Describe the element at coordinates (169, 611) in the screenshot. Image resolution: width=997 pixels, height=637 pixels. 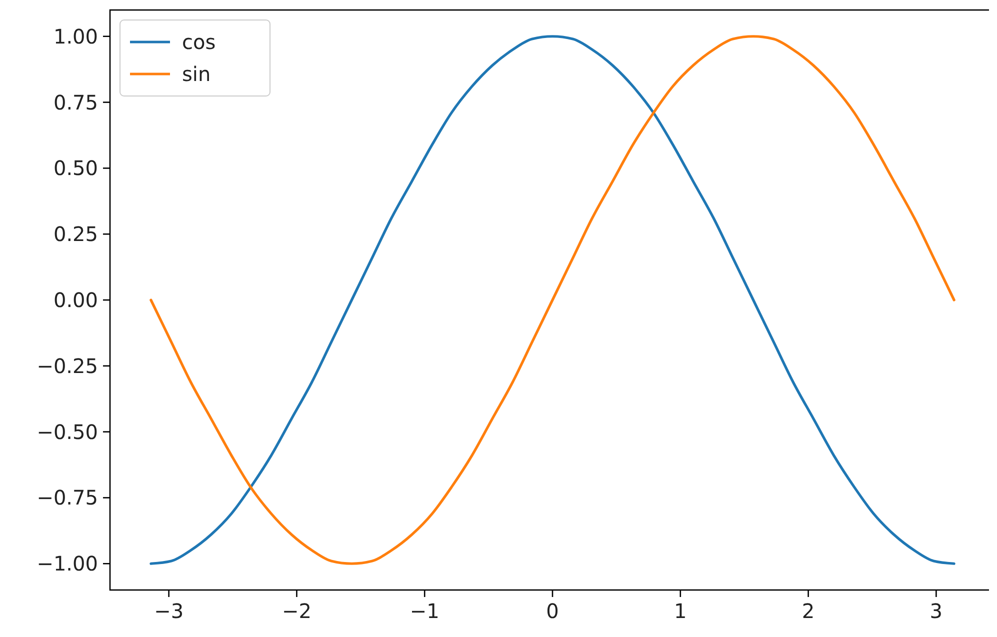
I see `x-tick-label: −3` at that location.